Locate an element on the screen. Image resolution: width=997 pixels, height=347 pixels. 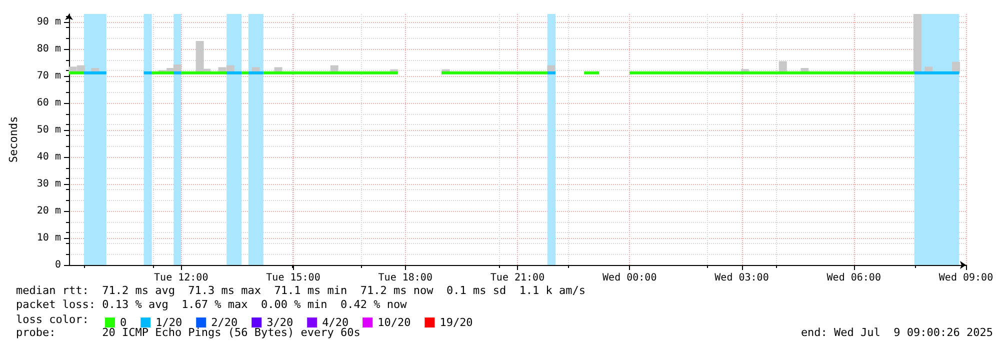
text: packet loss: 0.13 % avg 1.67 % max 0.00 % min 0.42 % now is located at coordinates (211, 304).